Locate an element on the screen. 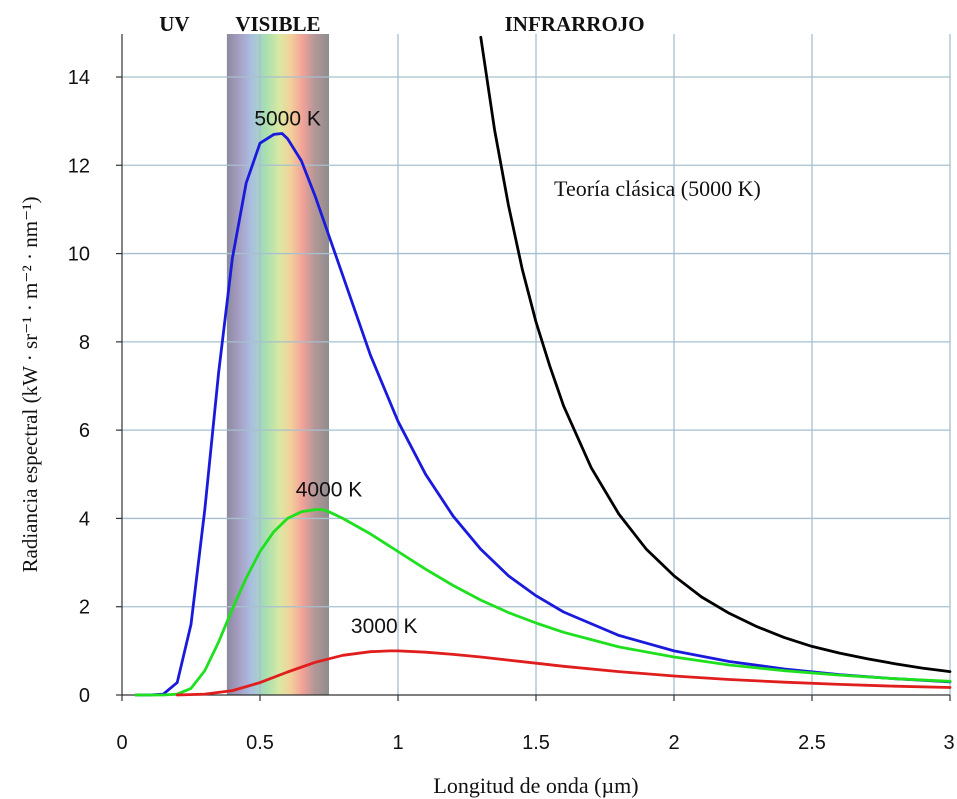  x-axis-label: Longitud de onda (µm) is located at coordinates (535, 785).